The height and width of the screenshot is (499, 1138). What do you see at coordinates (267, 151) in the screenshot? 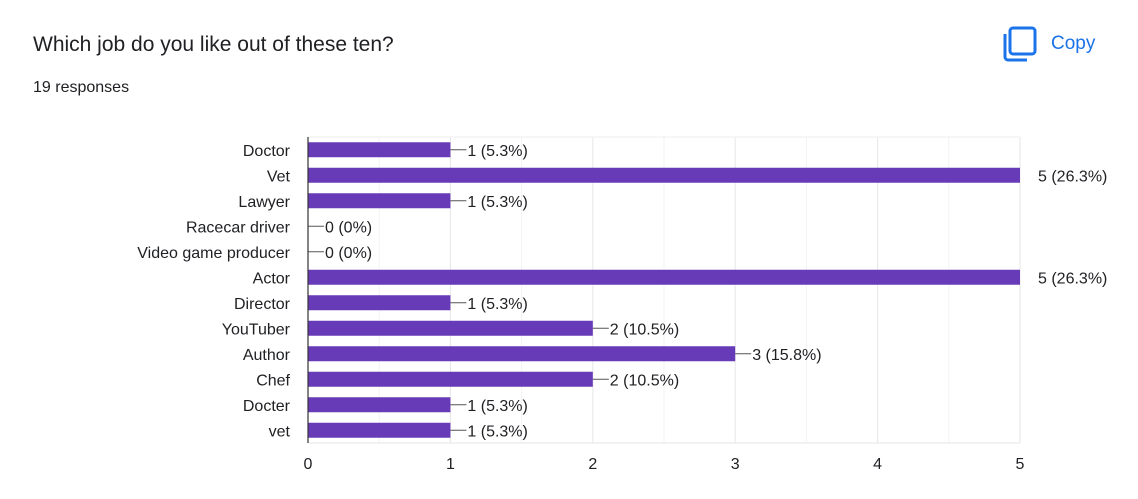
I see `category-label: Doctor` at bounding box center [267, 151].